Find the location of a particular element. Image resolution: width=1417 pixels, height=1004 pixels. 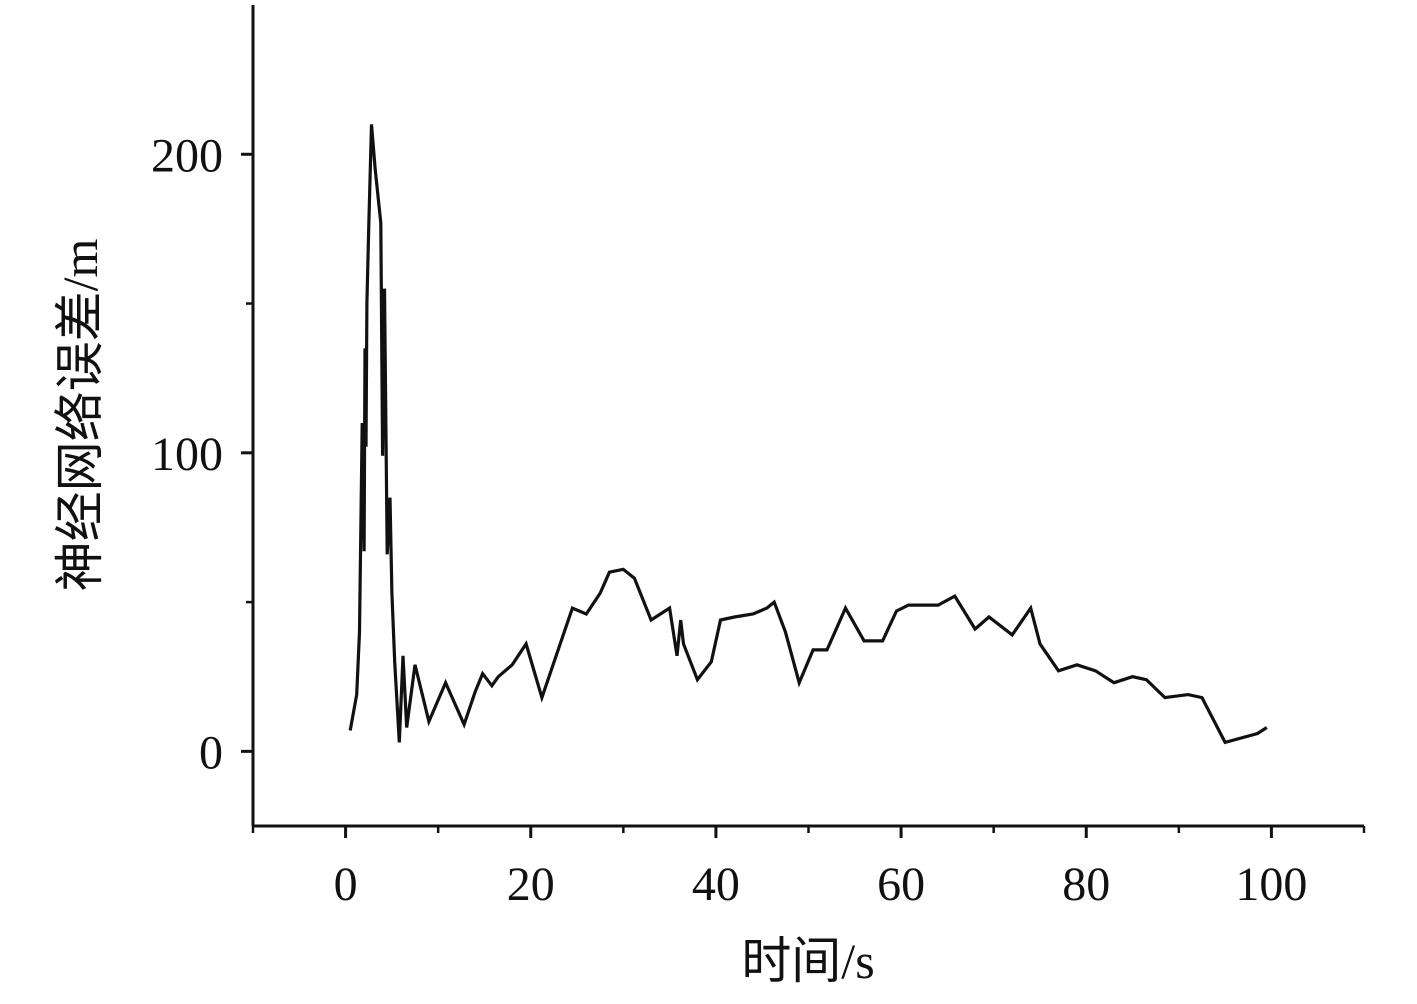

x-tick-label: 60 is located at coordinates (901, 884).